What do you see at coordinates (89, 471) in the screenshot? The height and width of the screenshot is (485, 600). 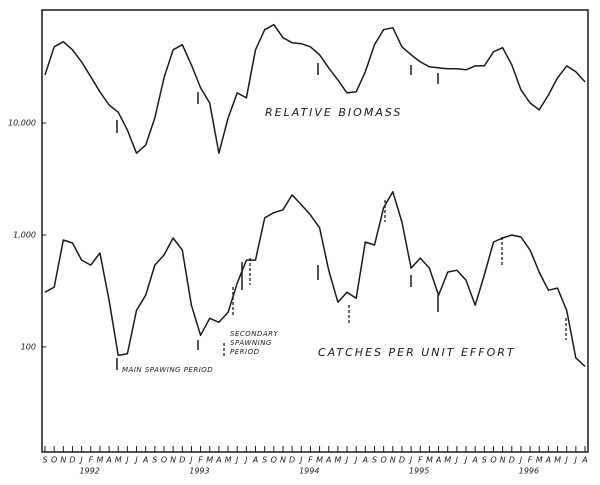 I see `year-label: 1992` at bounding box center [89, 471].